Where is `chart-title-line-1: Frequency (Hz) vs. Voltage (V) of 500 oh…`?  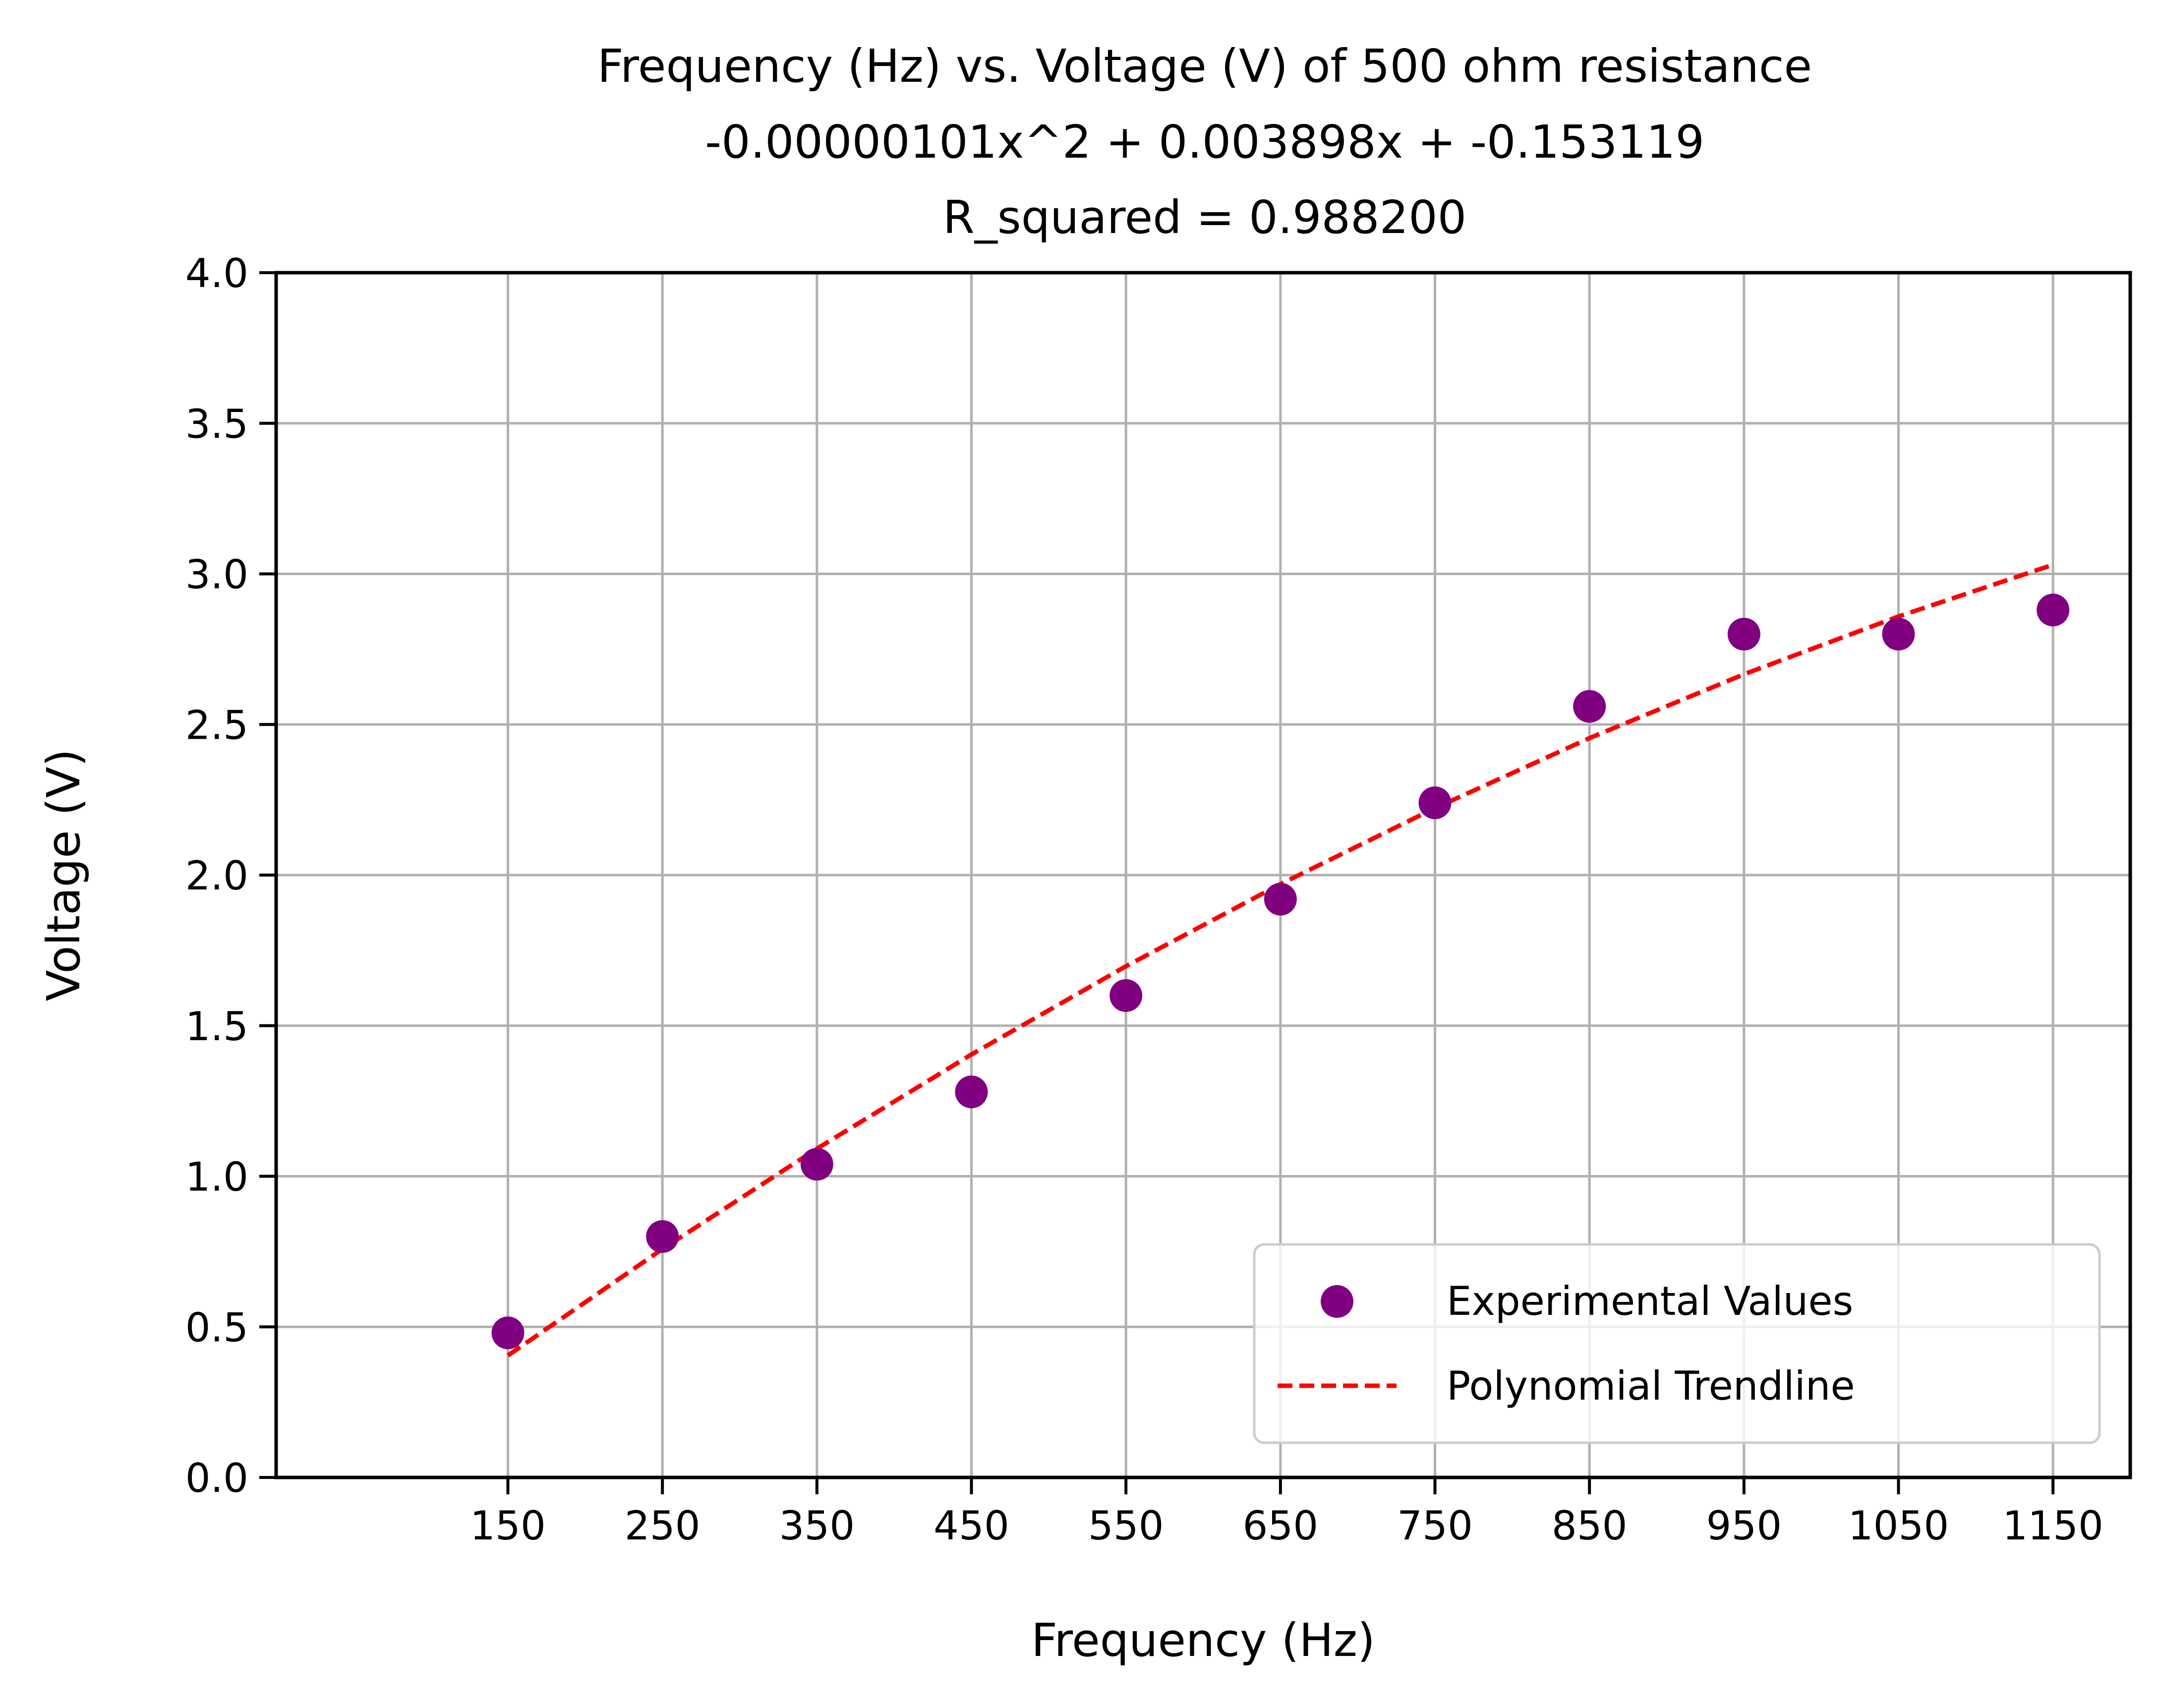
chart-title-line-1: Frequency (Hz) vs. Voltage (V) of 500 oh… is located at coordinates (1205, 66).